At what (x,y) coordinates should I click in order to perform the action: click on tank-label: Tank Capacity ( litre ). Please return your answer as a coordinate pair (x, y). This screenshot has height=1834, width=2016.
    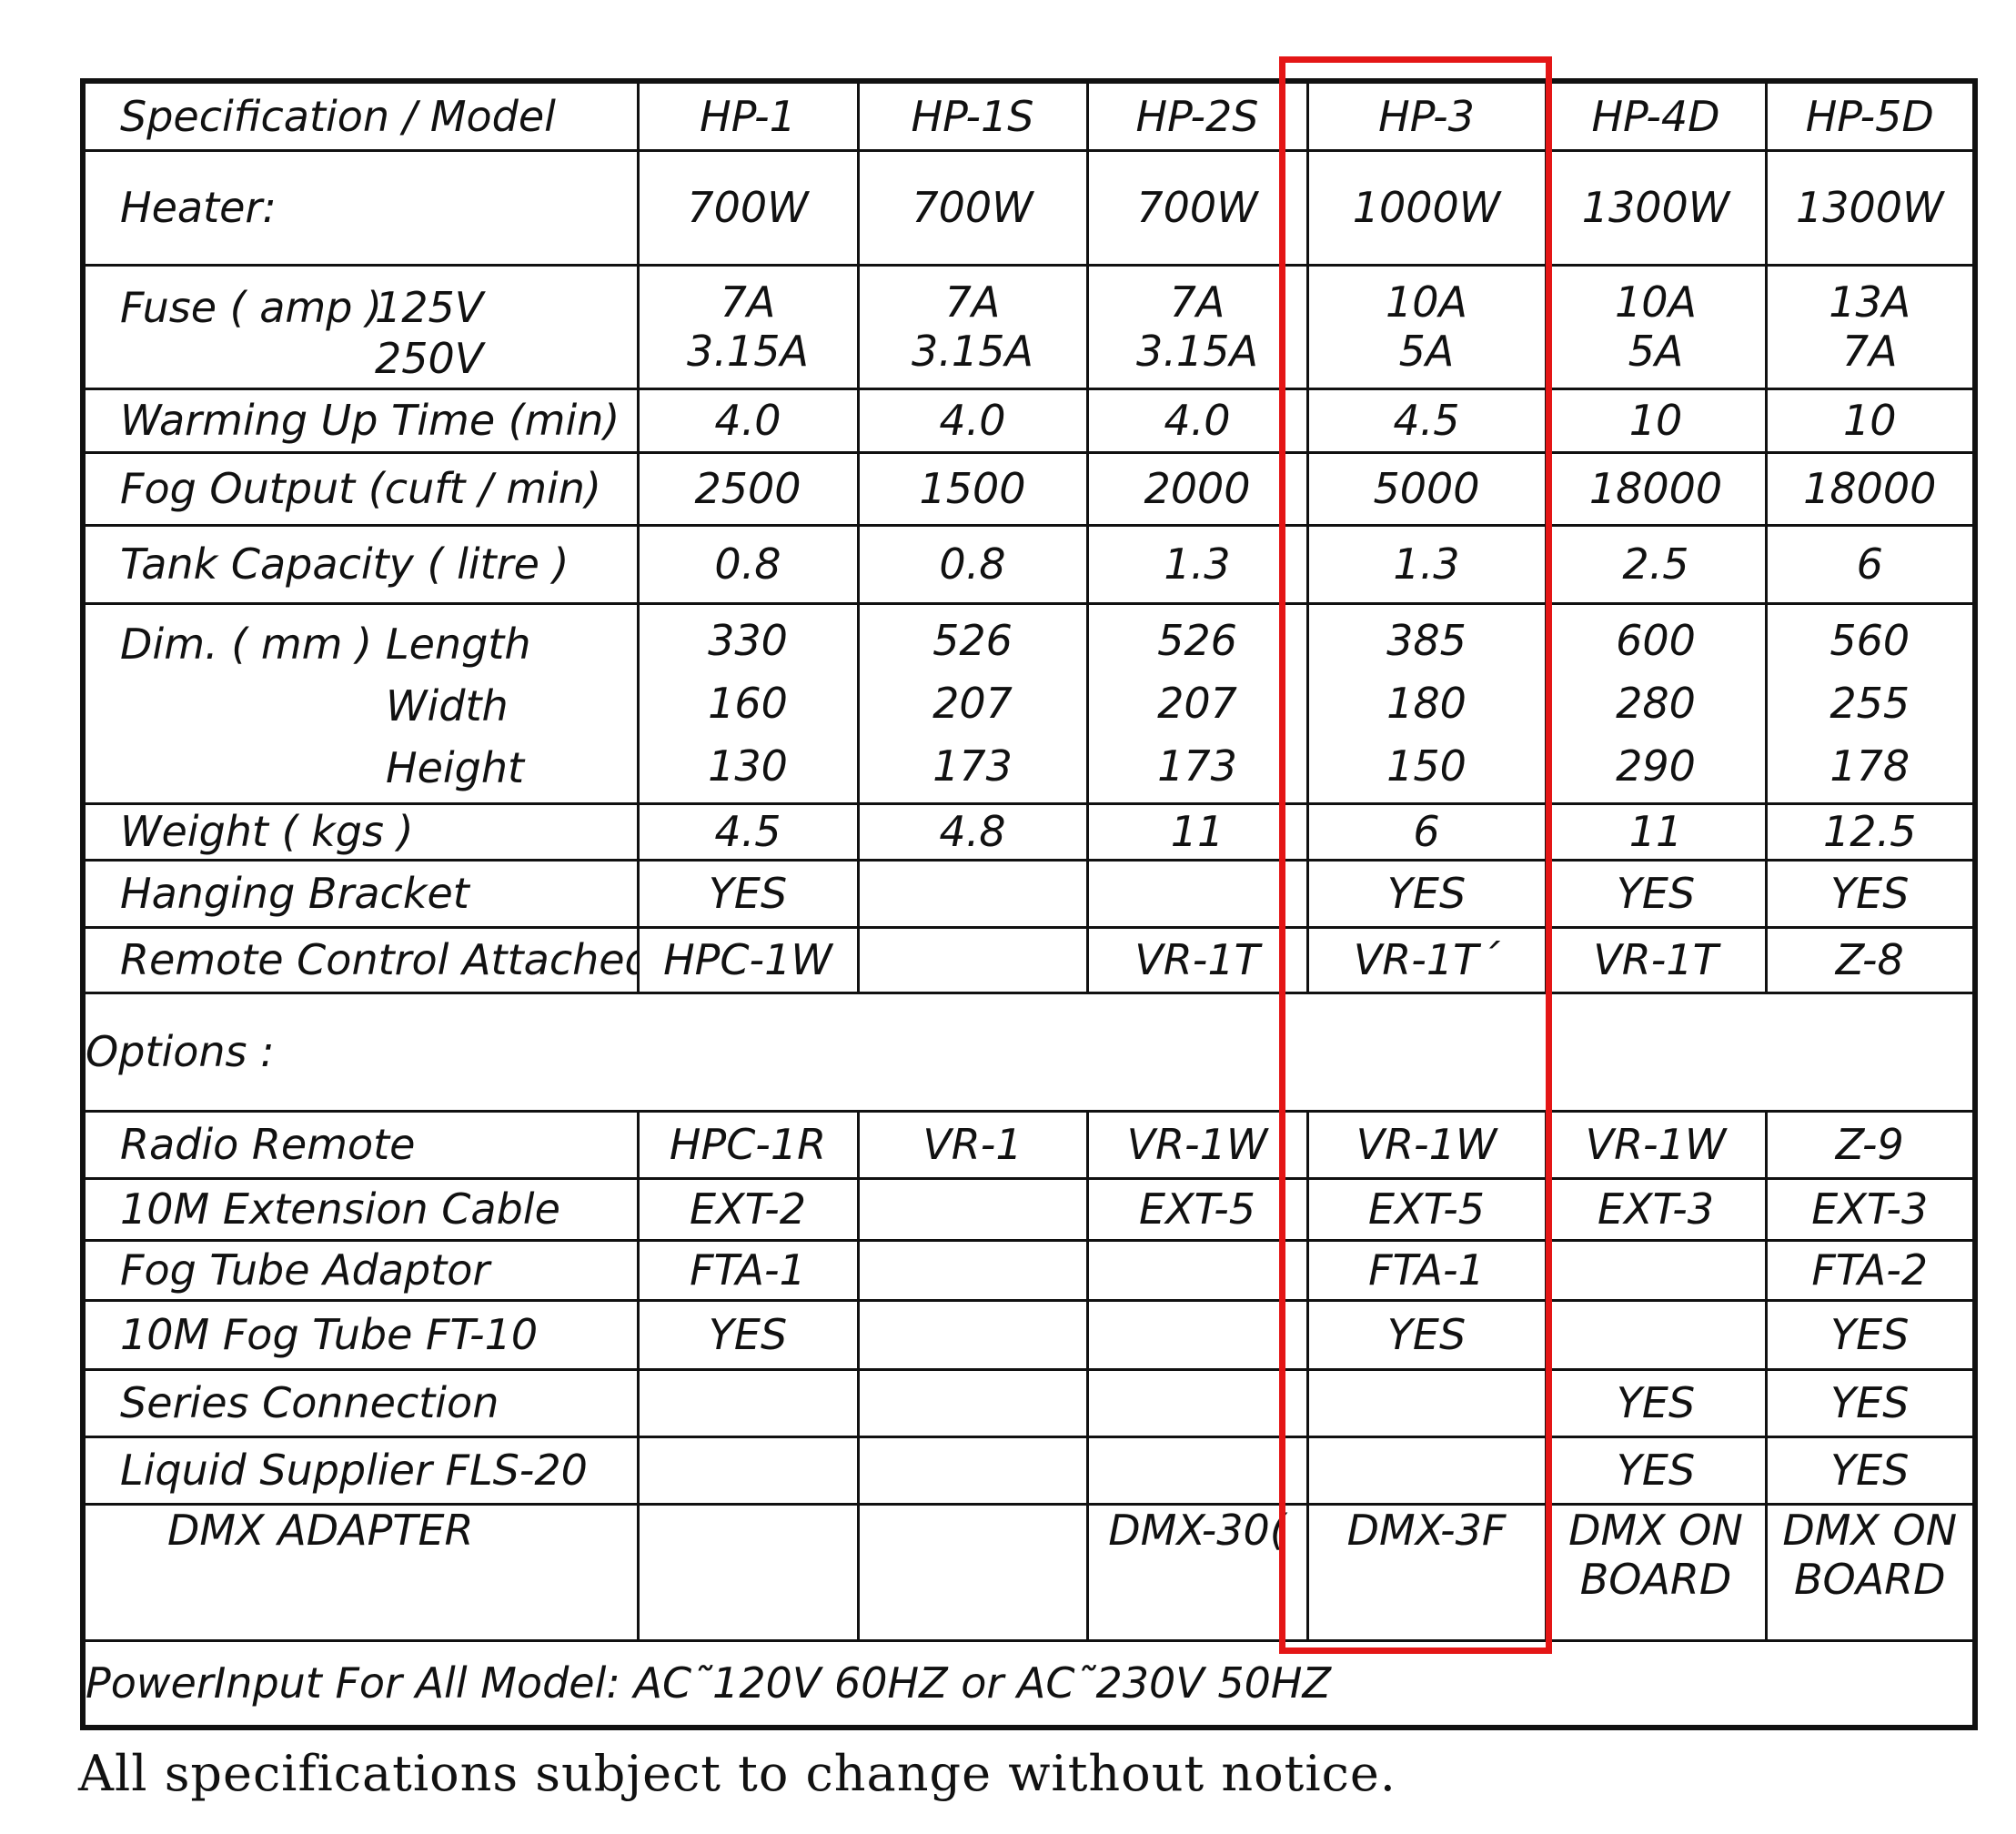
    Looking at the image, I should click on (361, 564).